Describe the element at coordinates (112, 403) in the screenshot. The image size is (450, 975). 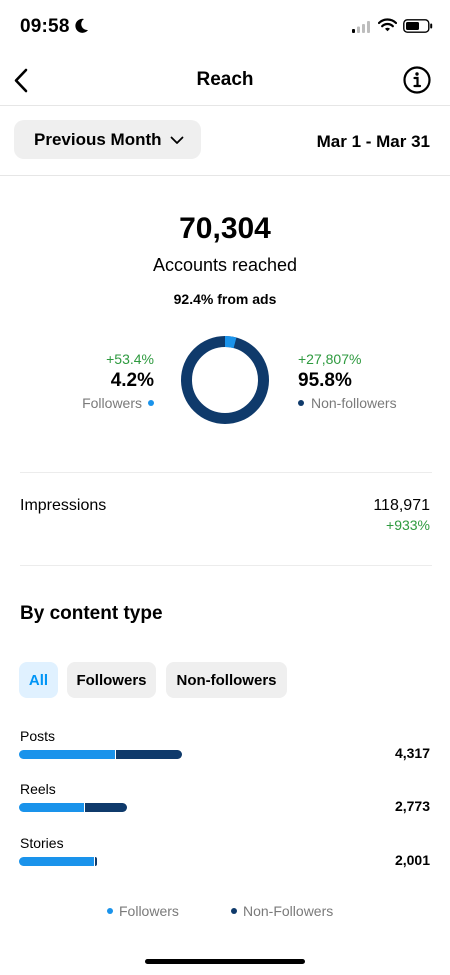
I see `followers-legend-label: Followers` at that location.